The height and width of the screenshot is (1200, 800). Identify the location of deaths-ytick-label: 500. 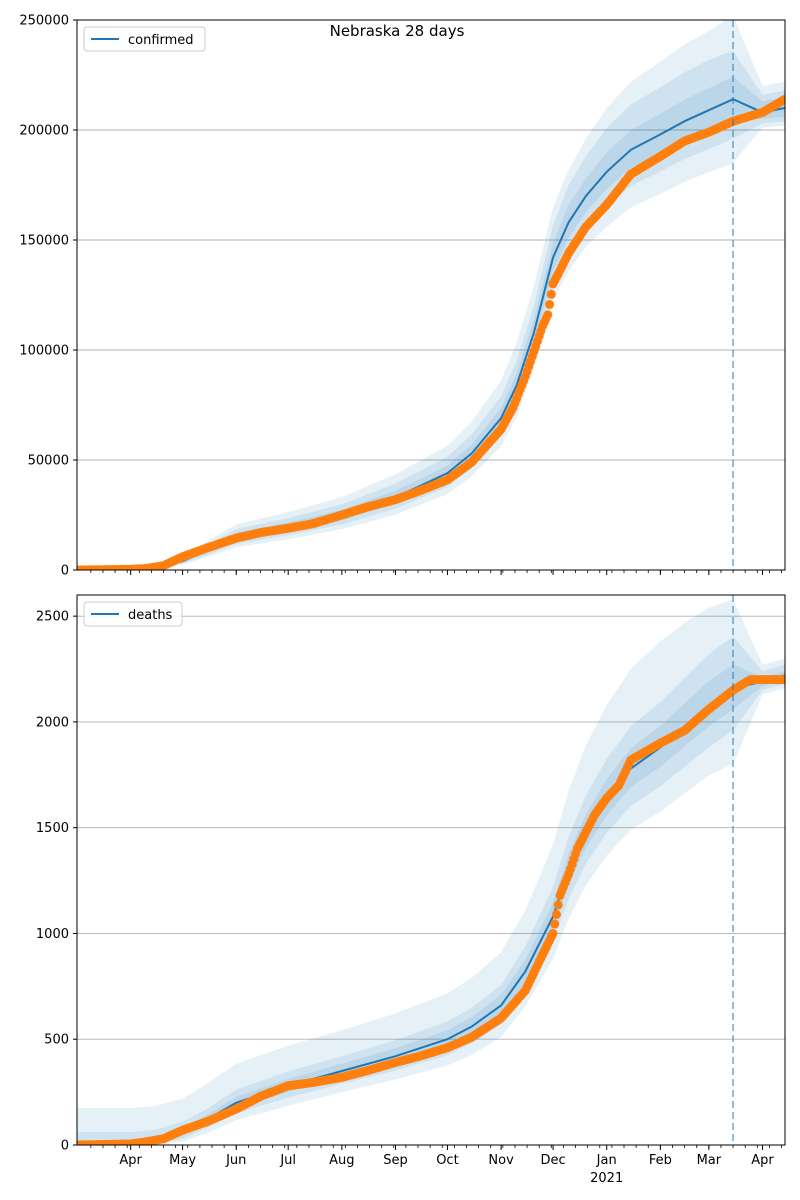
(56, 1040).